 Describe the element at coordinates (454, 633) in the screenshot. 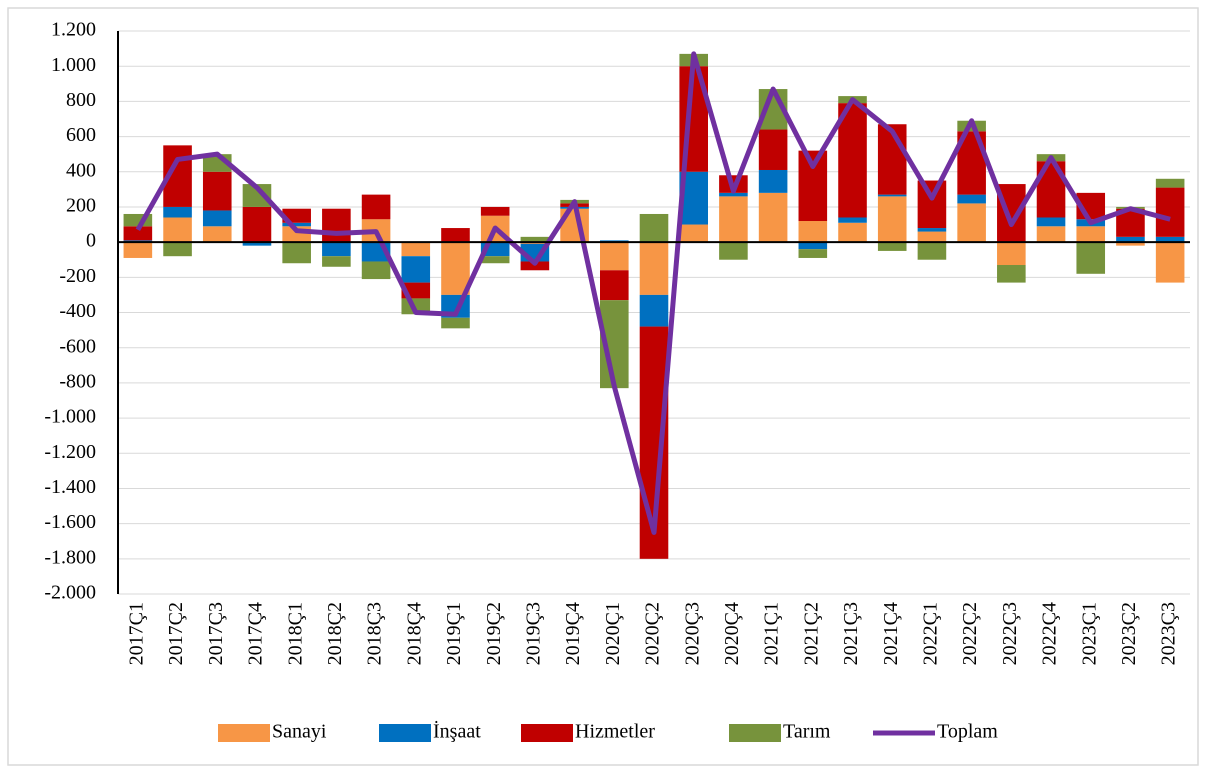

I see `x-tick-label: 2019Ç1` at that location.